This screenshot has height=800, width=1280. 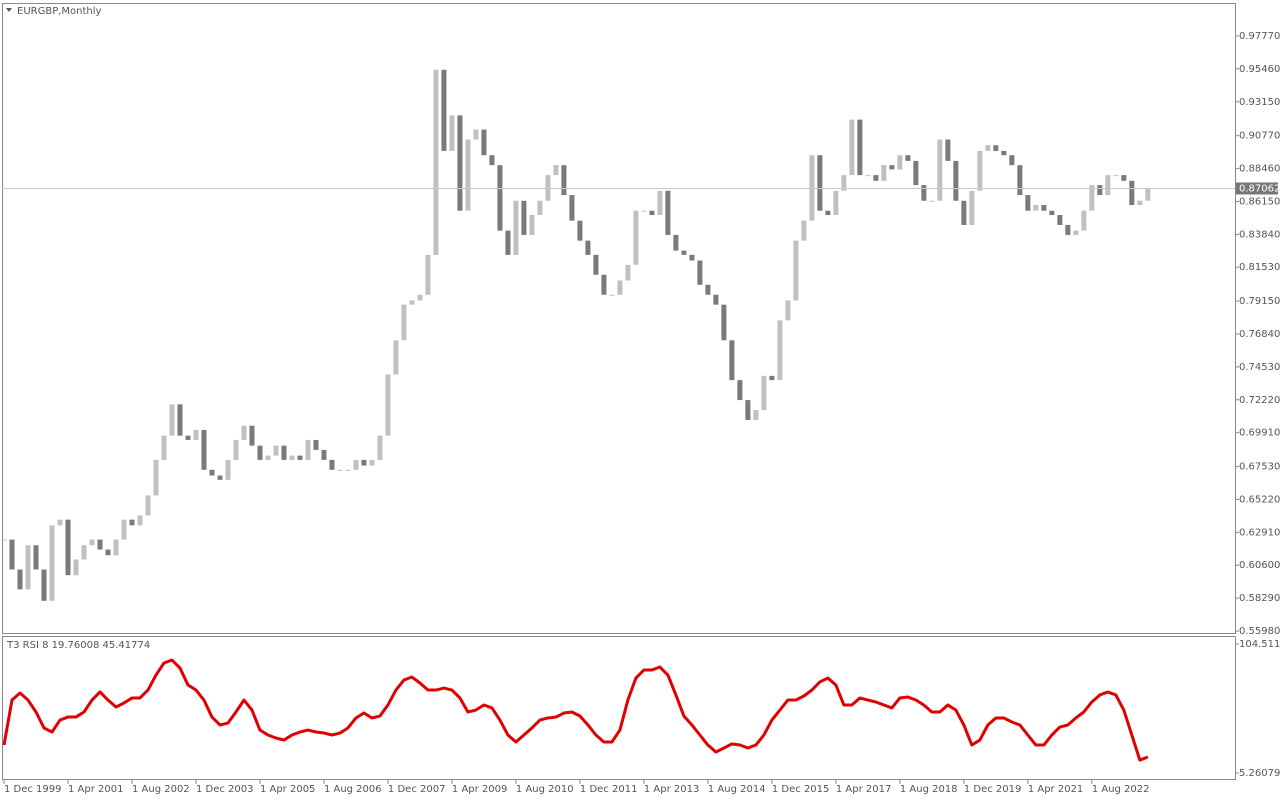 I want to click on x-tick-label: 1 Aug 2022, so click(x=1121, y=789).